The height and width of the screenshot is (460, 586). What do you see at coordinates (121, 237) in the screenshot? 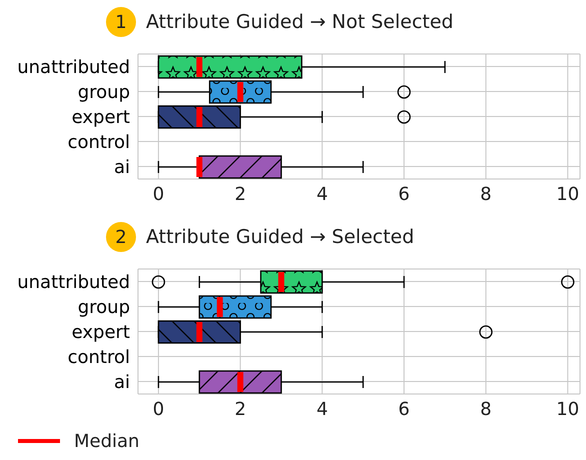
I see `text: 2` at bounding box center [121, 237].